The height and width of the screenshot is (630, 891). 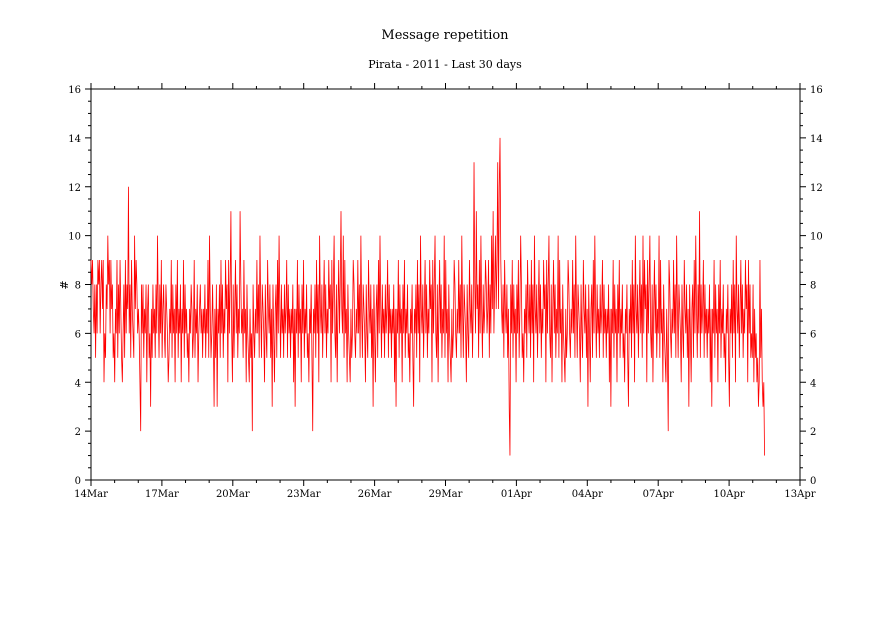 What do you see at coordinates (304, 494) in the screenshot?
I see `x-tick-label: 23Mar` at bounding box center [304, 494].